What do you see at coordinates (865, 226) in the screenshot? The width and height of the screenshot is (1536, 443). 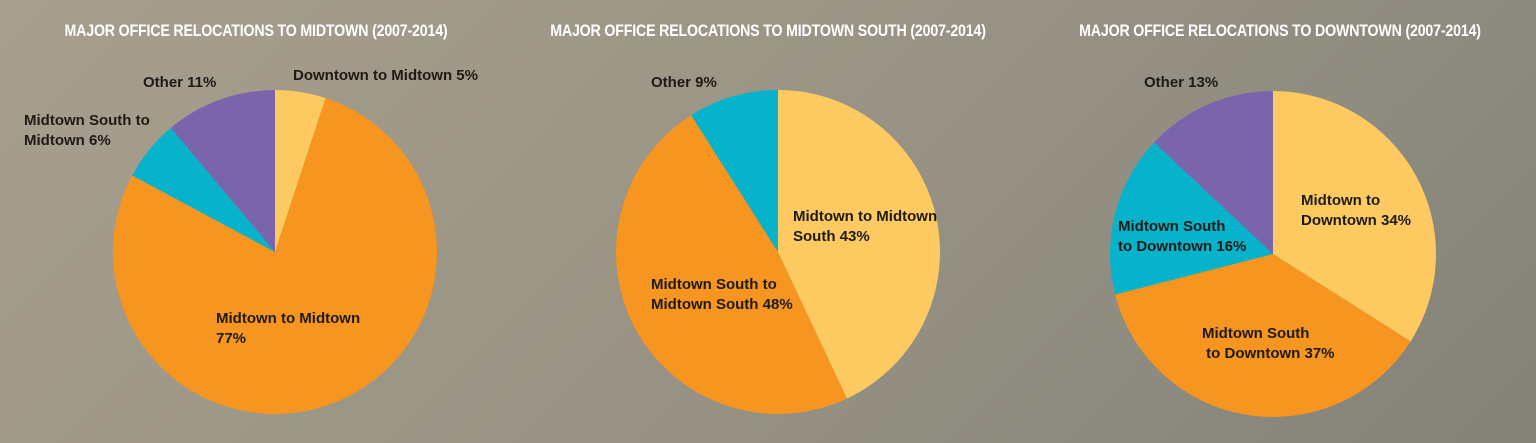 I see `slice-label-midtown-to-midtown-south-43: Midtown to Midtown South 43%` at bounding box center [865, 226].